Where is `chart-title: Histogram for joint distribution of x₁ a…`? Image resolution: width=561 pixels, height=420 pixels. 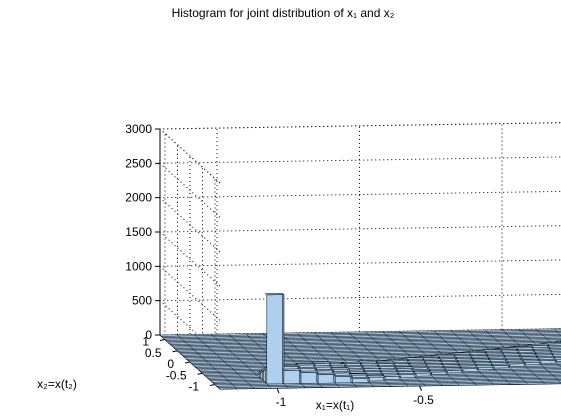
chart-title: Histogram for joint distribution of x₁ a… is located at coordinates (283, 13).